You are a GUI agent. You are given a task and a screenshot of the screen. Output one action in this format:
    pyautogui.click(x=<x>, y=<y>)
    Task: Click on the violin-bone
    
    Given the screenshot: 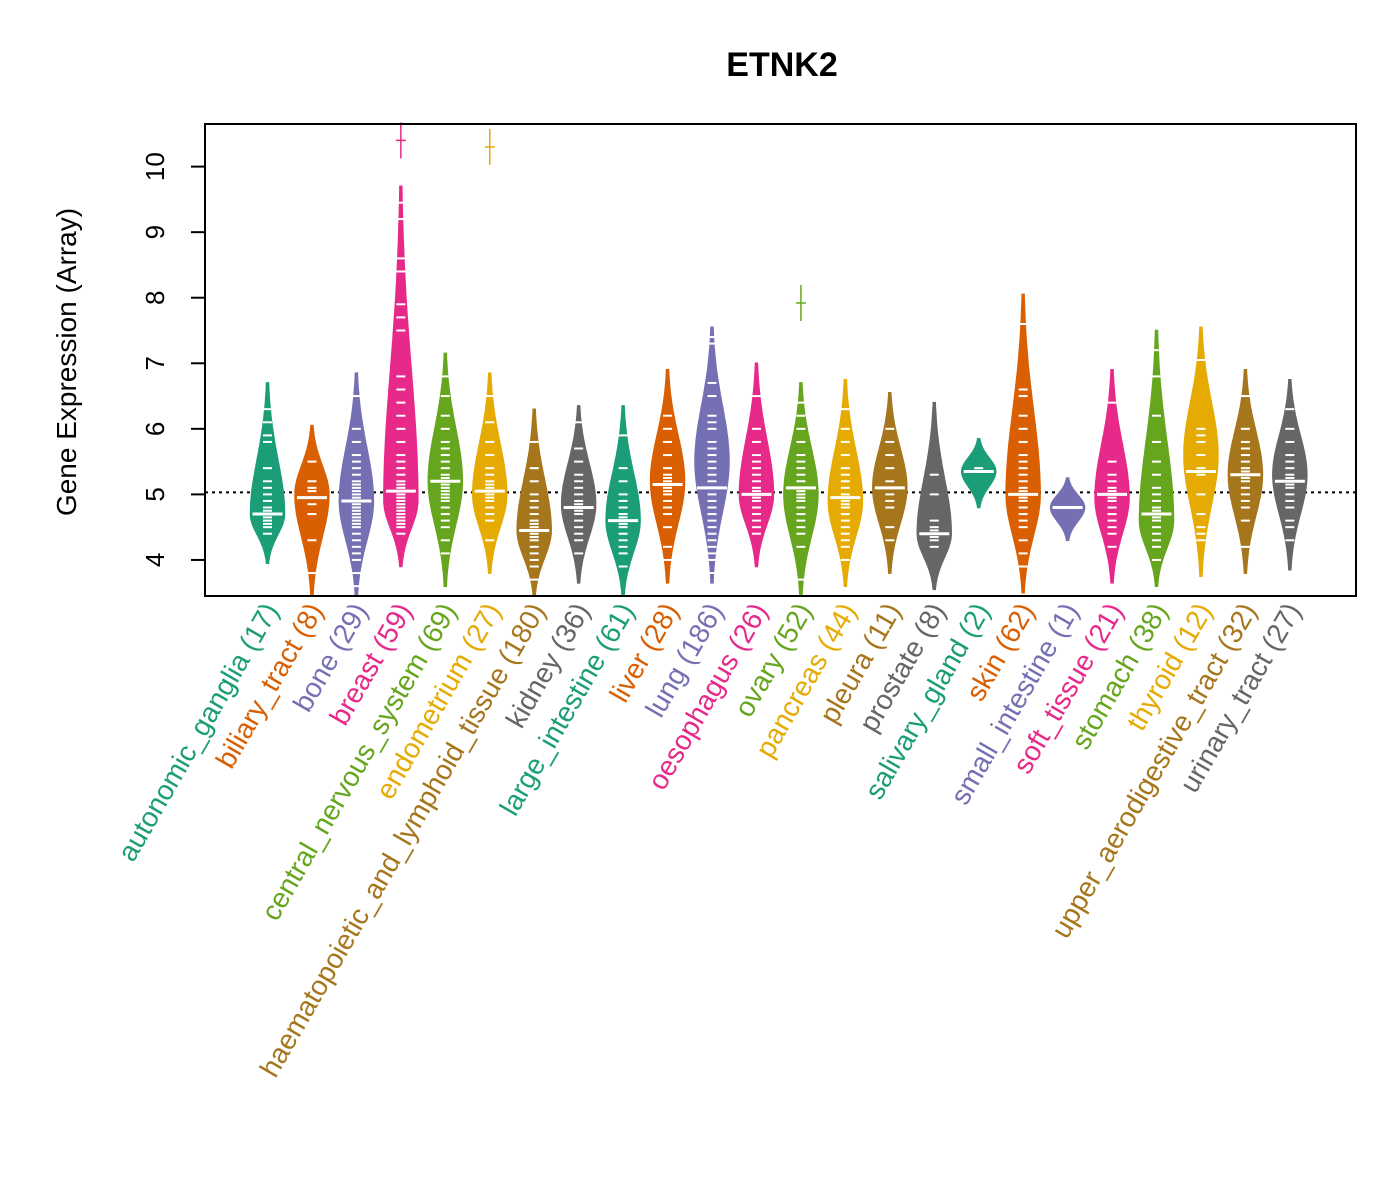 What is the action you would take?
    pyautogui.click(x=356, y=484)
    